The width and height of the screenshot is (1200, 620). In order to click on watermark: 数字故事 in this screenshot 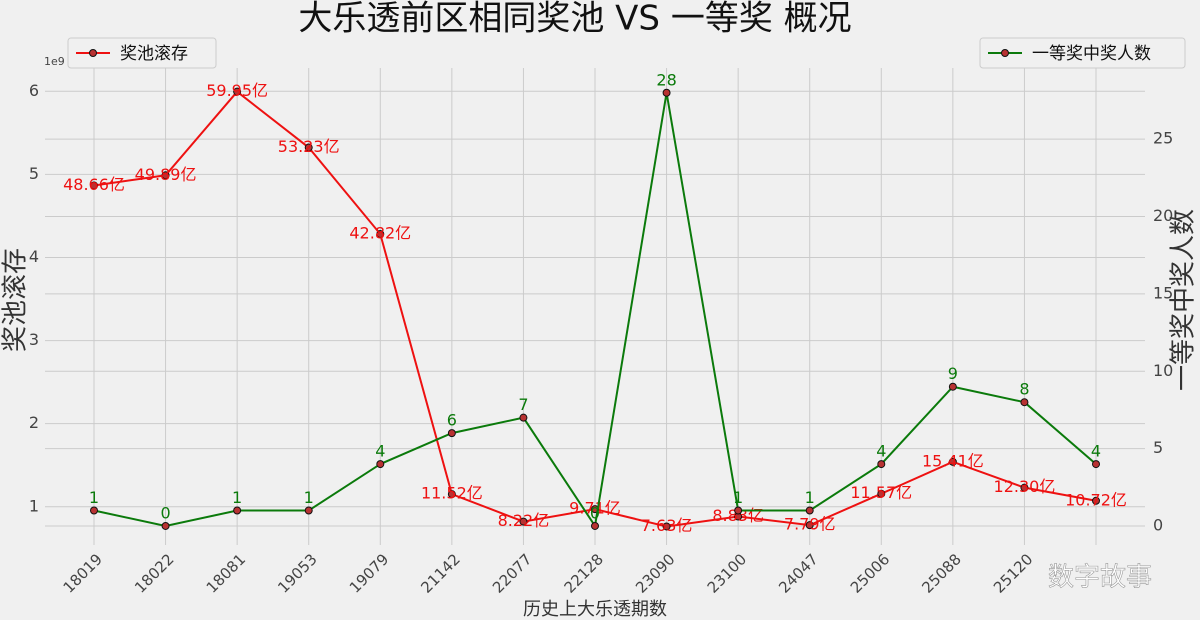, I will do `click(1100, 578)`.